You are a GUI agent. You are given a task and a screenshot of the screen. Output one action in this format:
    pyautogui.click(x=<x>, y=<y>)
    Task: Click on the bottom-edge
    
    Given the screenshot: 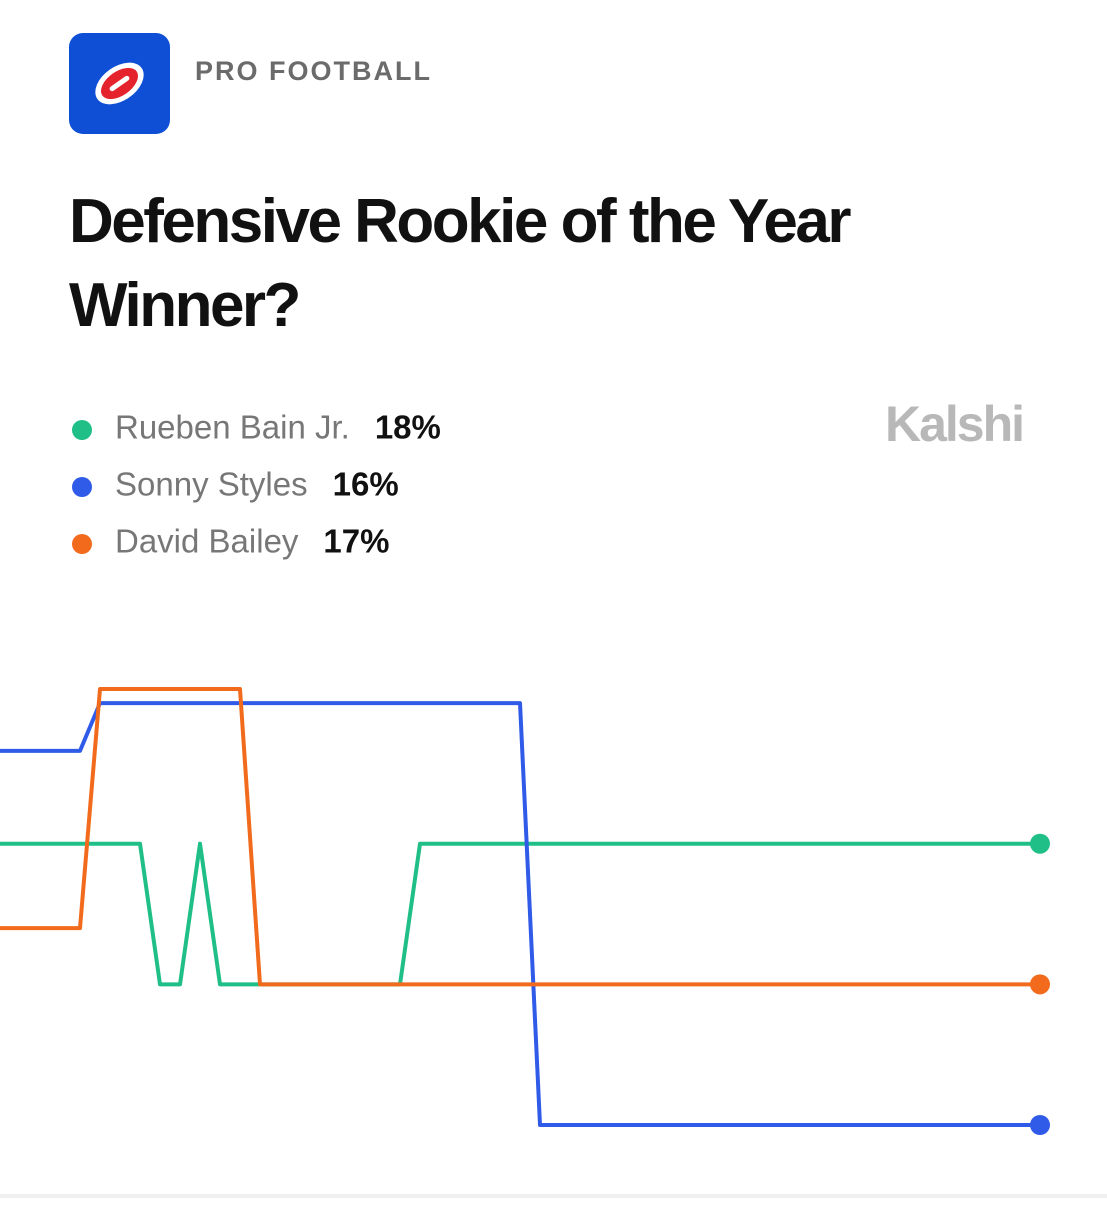 What is the action you would take?
    pyautogui.click(x=553, y=1196)
    